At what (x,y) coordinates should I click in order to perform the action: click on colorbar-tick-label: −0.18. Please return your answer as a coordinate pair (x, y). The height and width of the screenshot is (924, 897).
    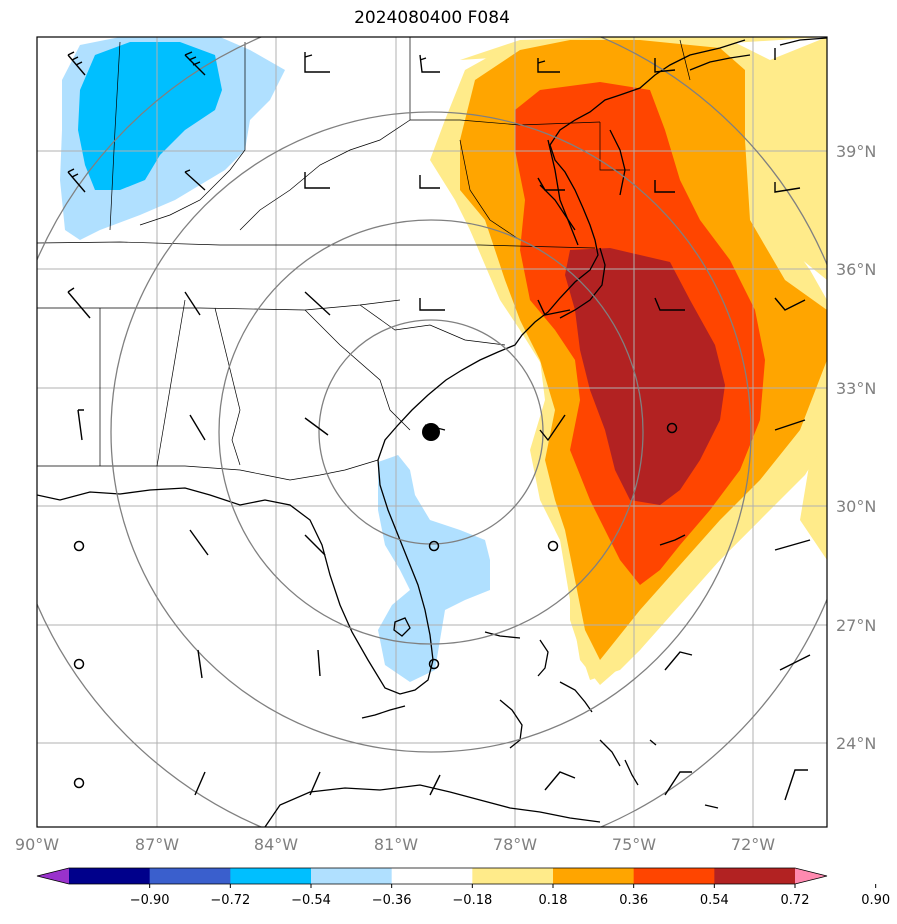
    Looking at the image, I should click on (472, 900).